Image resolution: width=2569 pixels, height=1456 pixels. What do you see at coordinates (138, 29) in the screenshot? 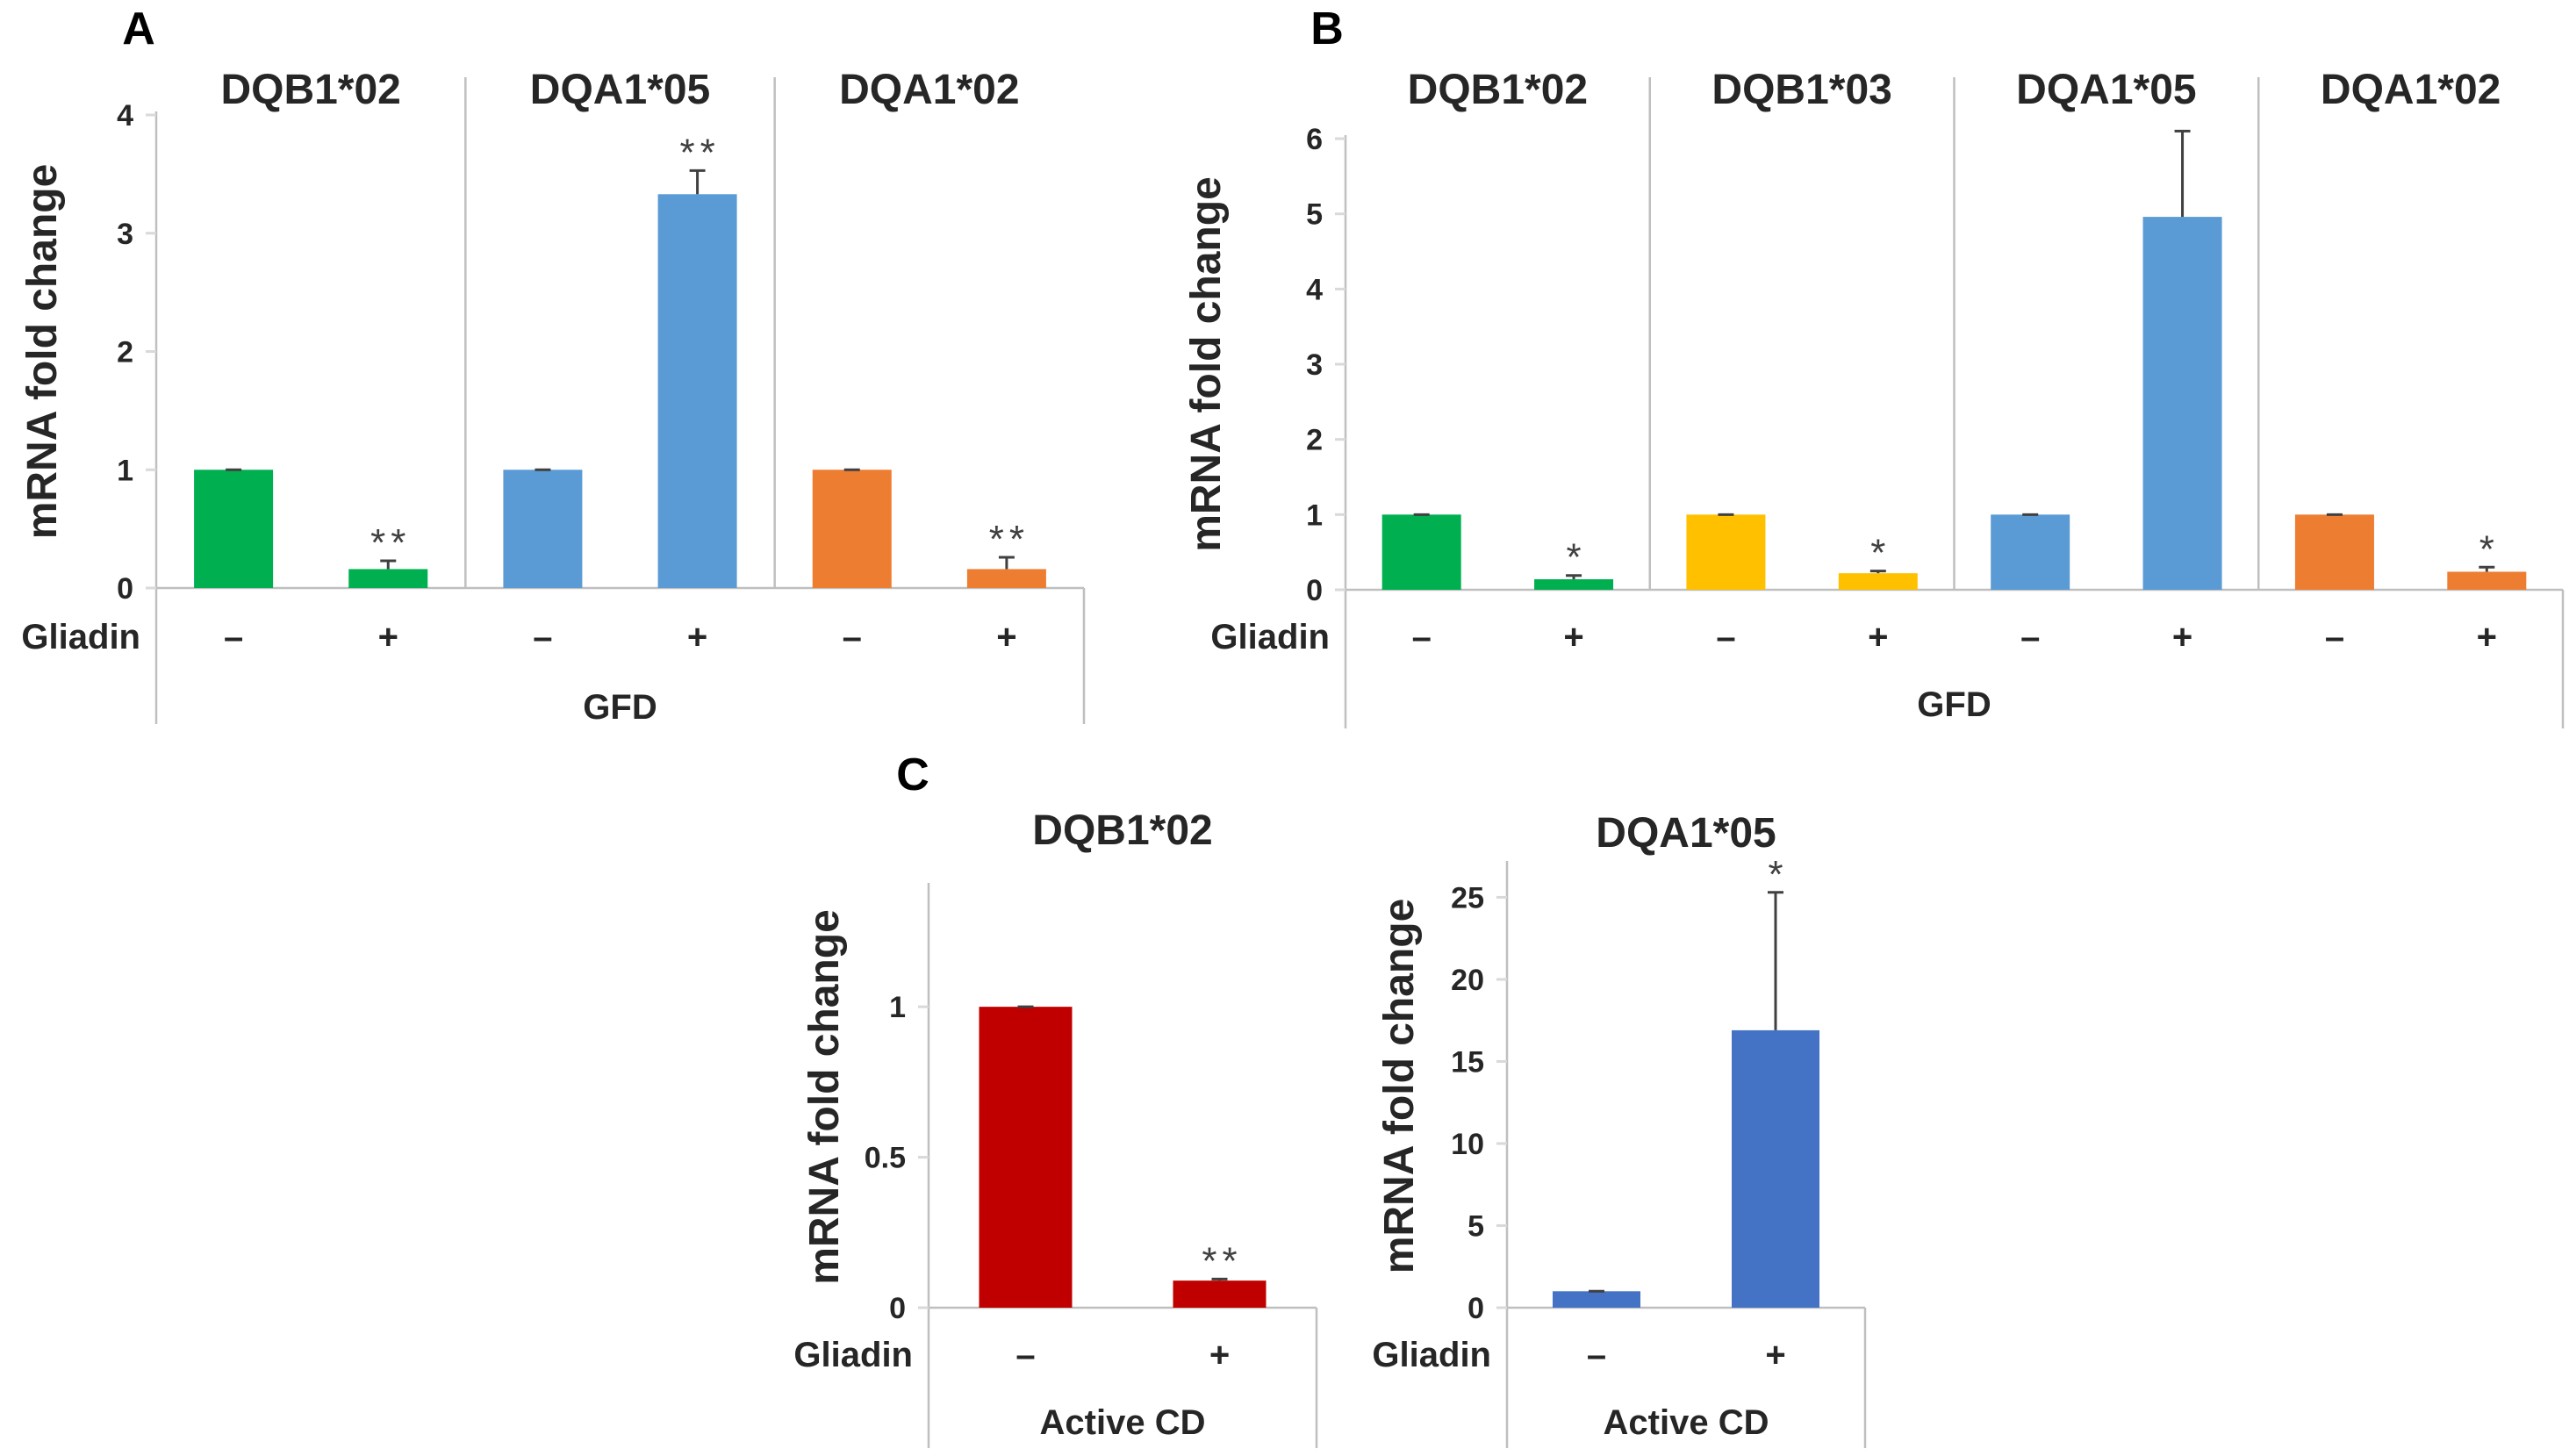
I see `panel-label: A` at bounding box center [138, 29].